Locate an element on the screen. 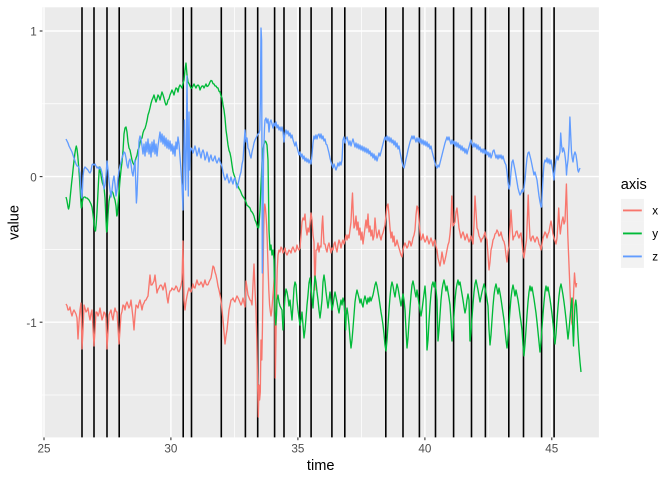 The height and width of the screenshot is (485, 672). svg-text: 40 is located at coordinates (425, 449).